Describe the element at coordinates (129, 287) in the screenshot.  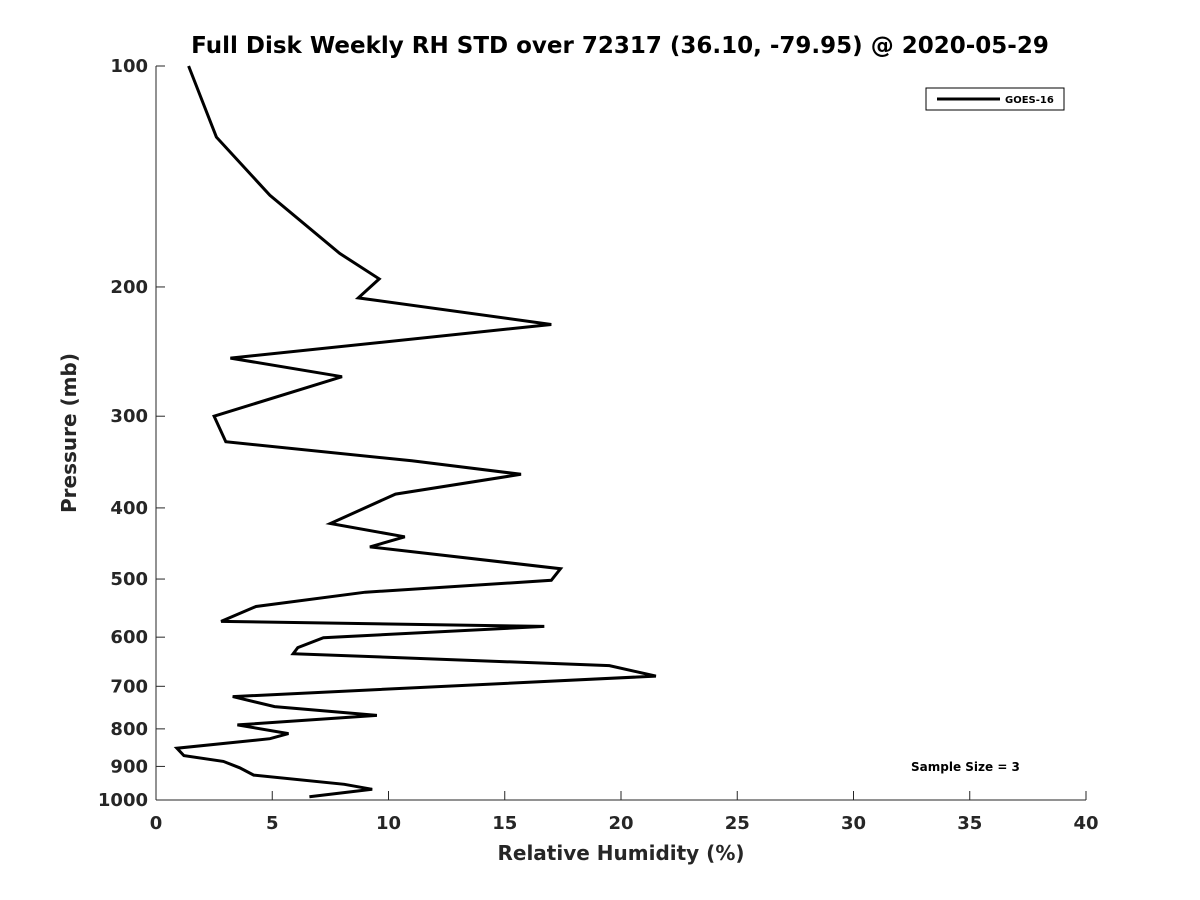
I see `y-tick-label: 200` at that location.